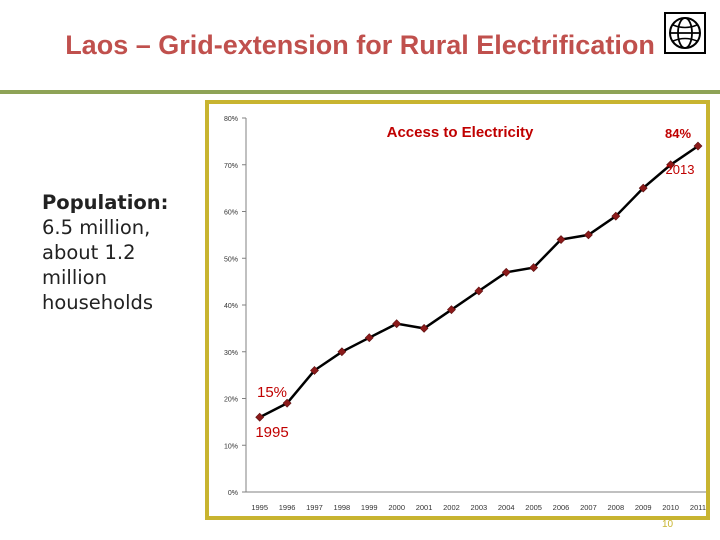  What do you see at coordinates (588, 507) in the screenshot?
I see `x-tick-label: 2007` at bounding box center [588, 507].